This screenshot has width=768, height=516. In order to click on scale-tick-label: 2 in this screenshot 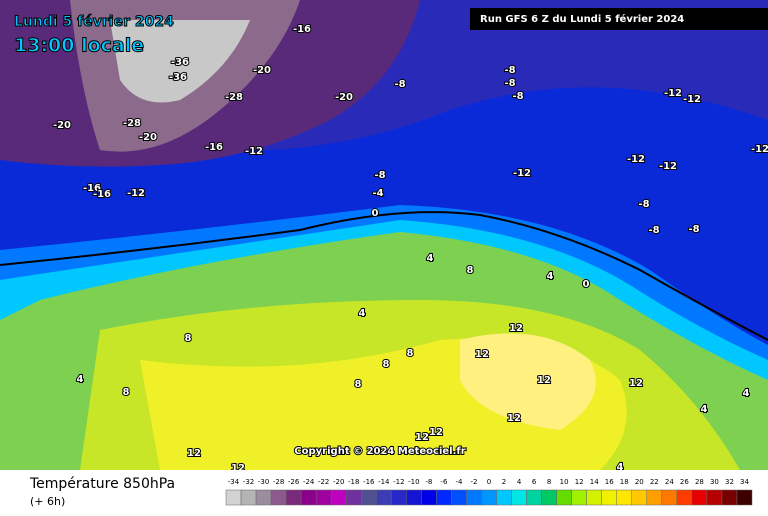, I will do `click(504, 482)`.